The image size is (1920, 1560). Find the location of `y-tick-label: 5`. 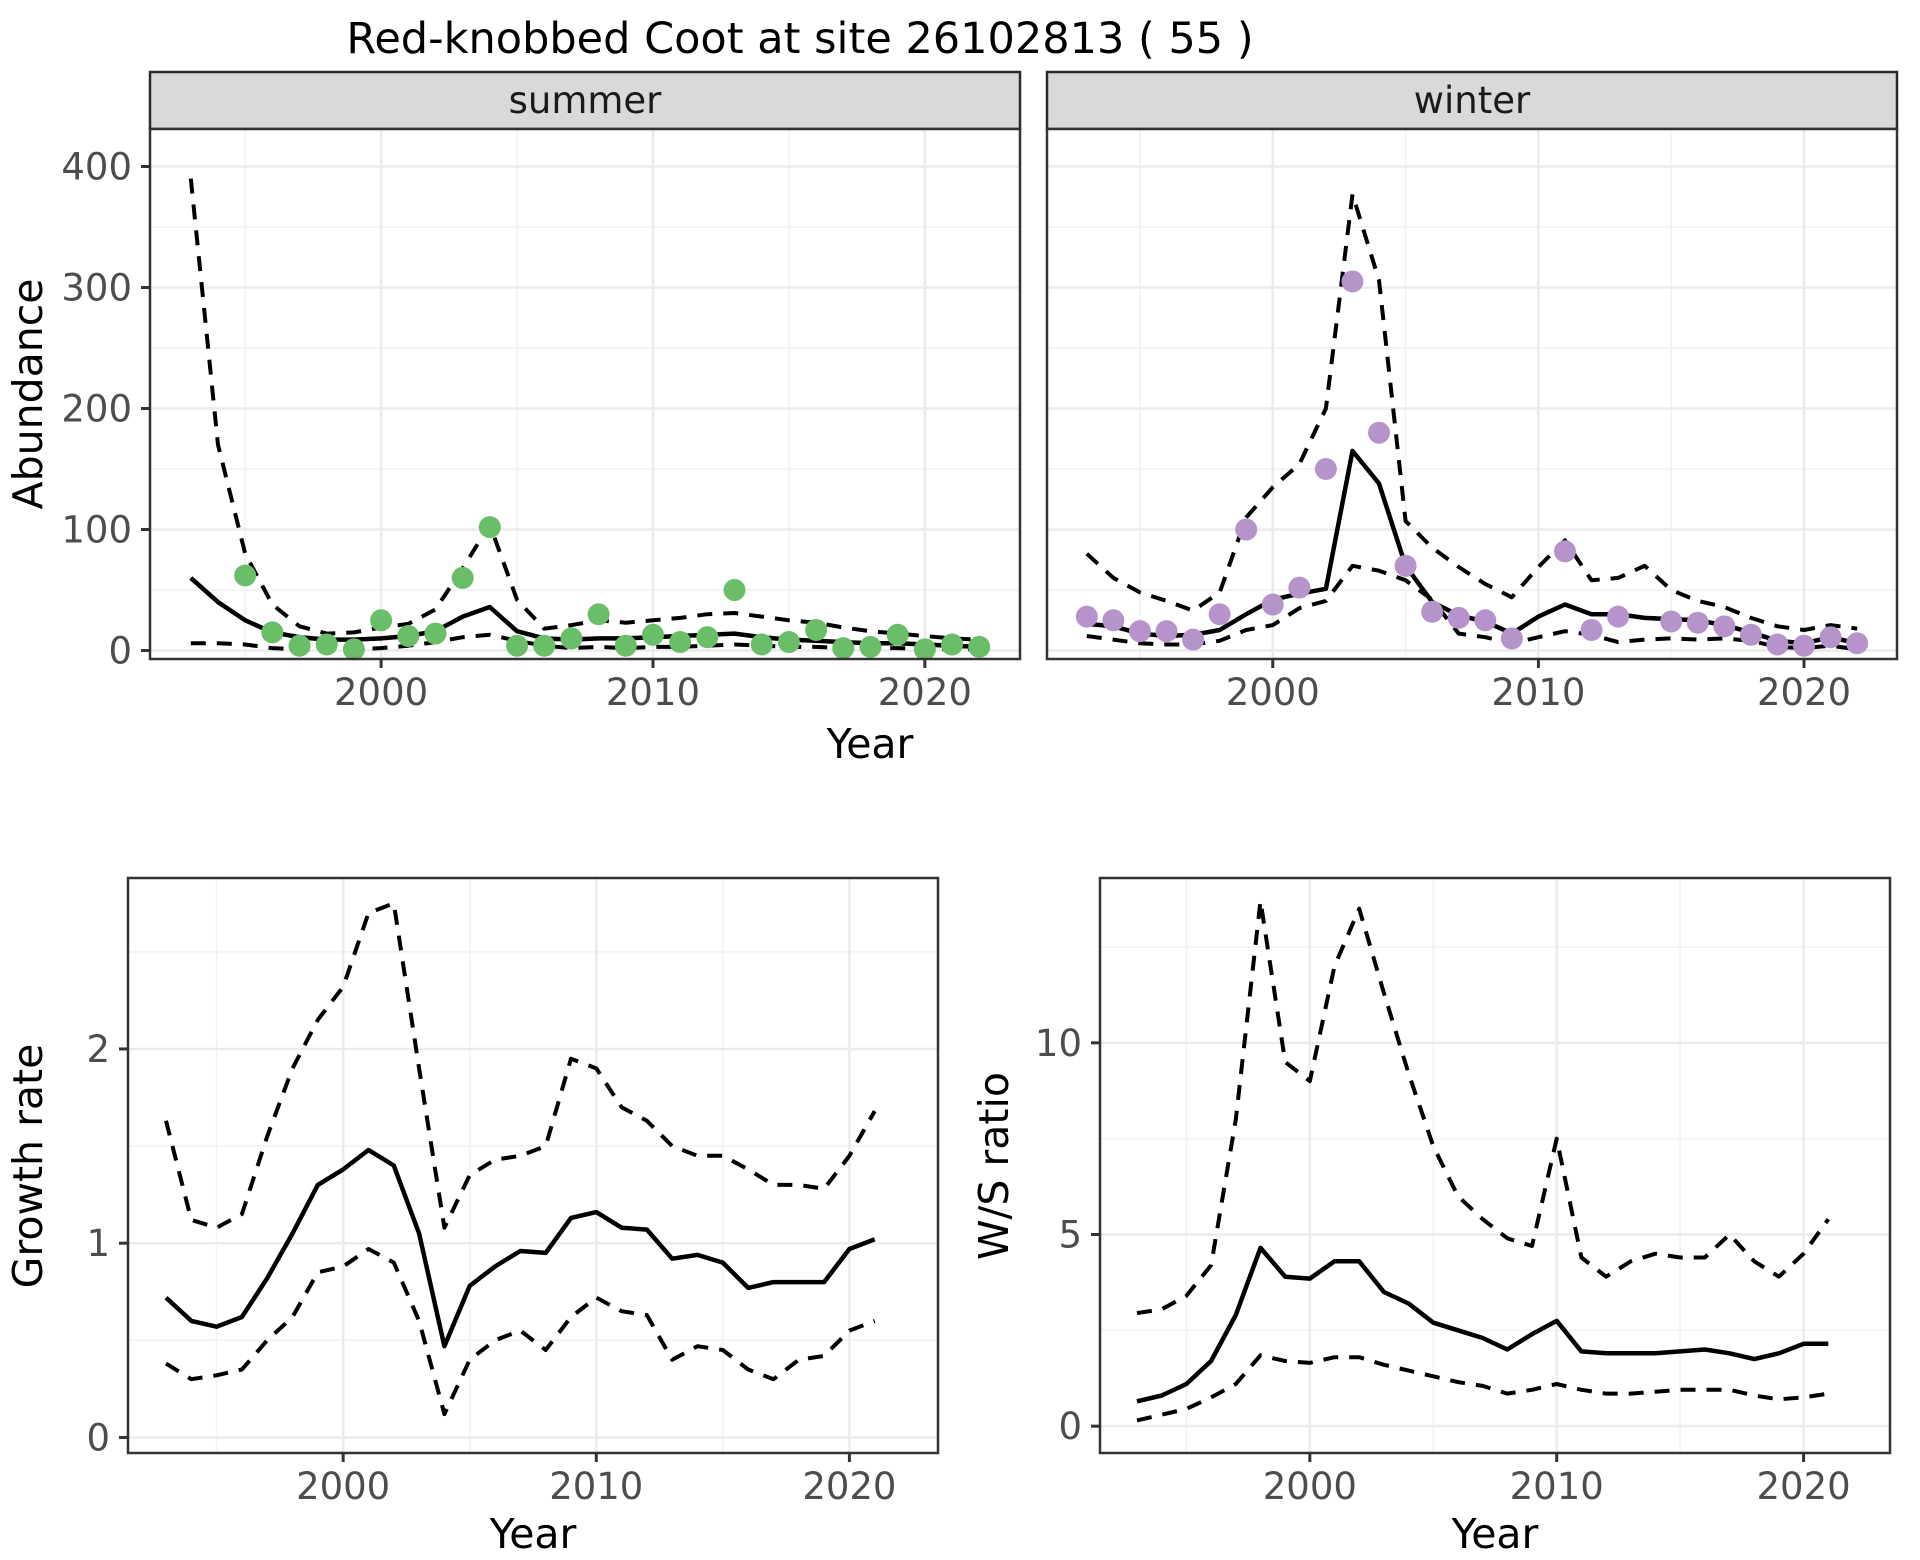

y-tick-label: 5 is located at coordinates (1070, 1235).